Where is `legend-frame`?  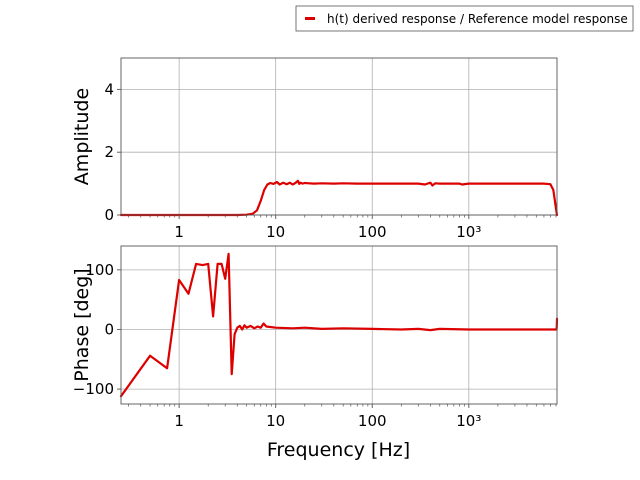 legend-frame is located at coordinates (464, 18).